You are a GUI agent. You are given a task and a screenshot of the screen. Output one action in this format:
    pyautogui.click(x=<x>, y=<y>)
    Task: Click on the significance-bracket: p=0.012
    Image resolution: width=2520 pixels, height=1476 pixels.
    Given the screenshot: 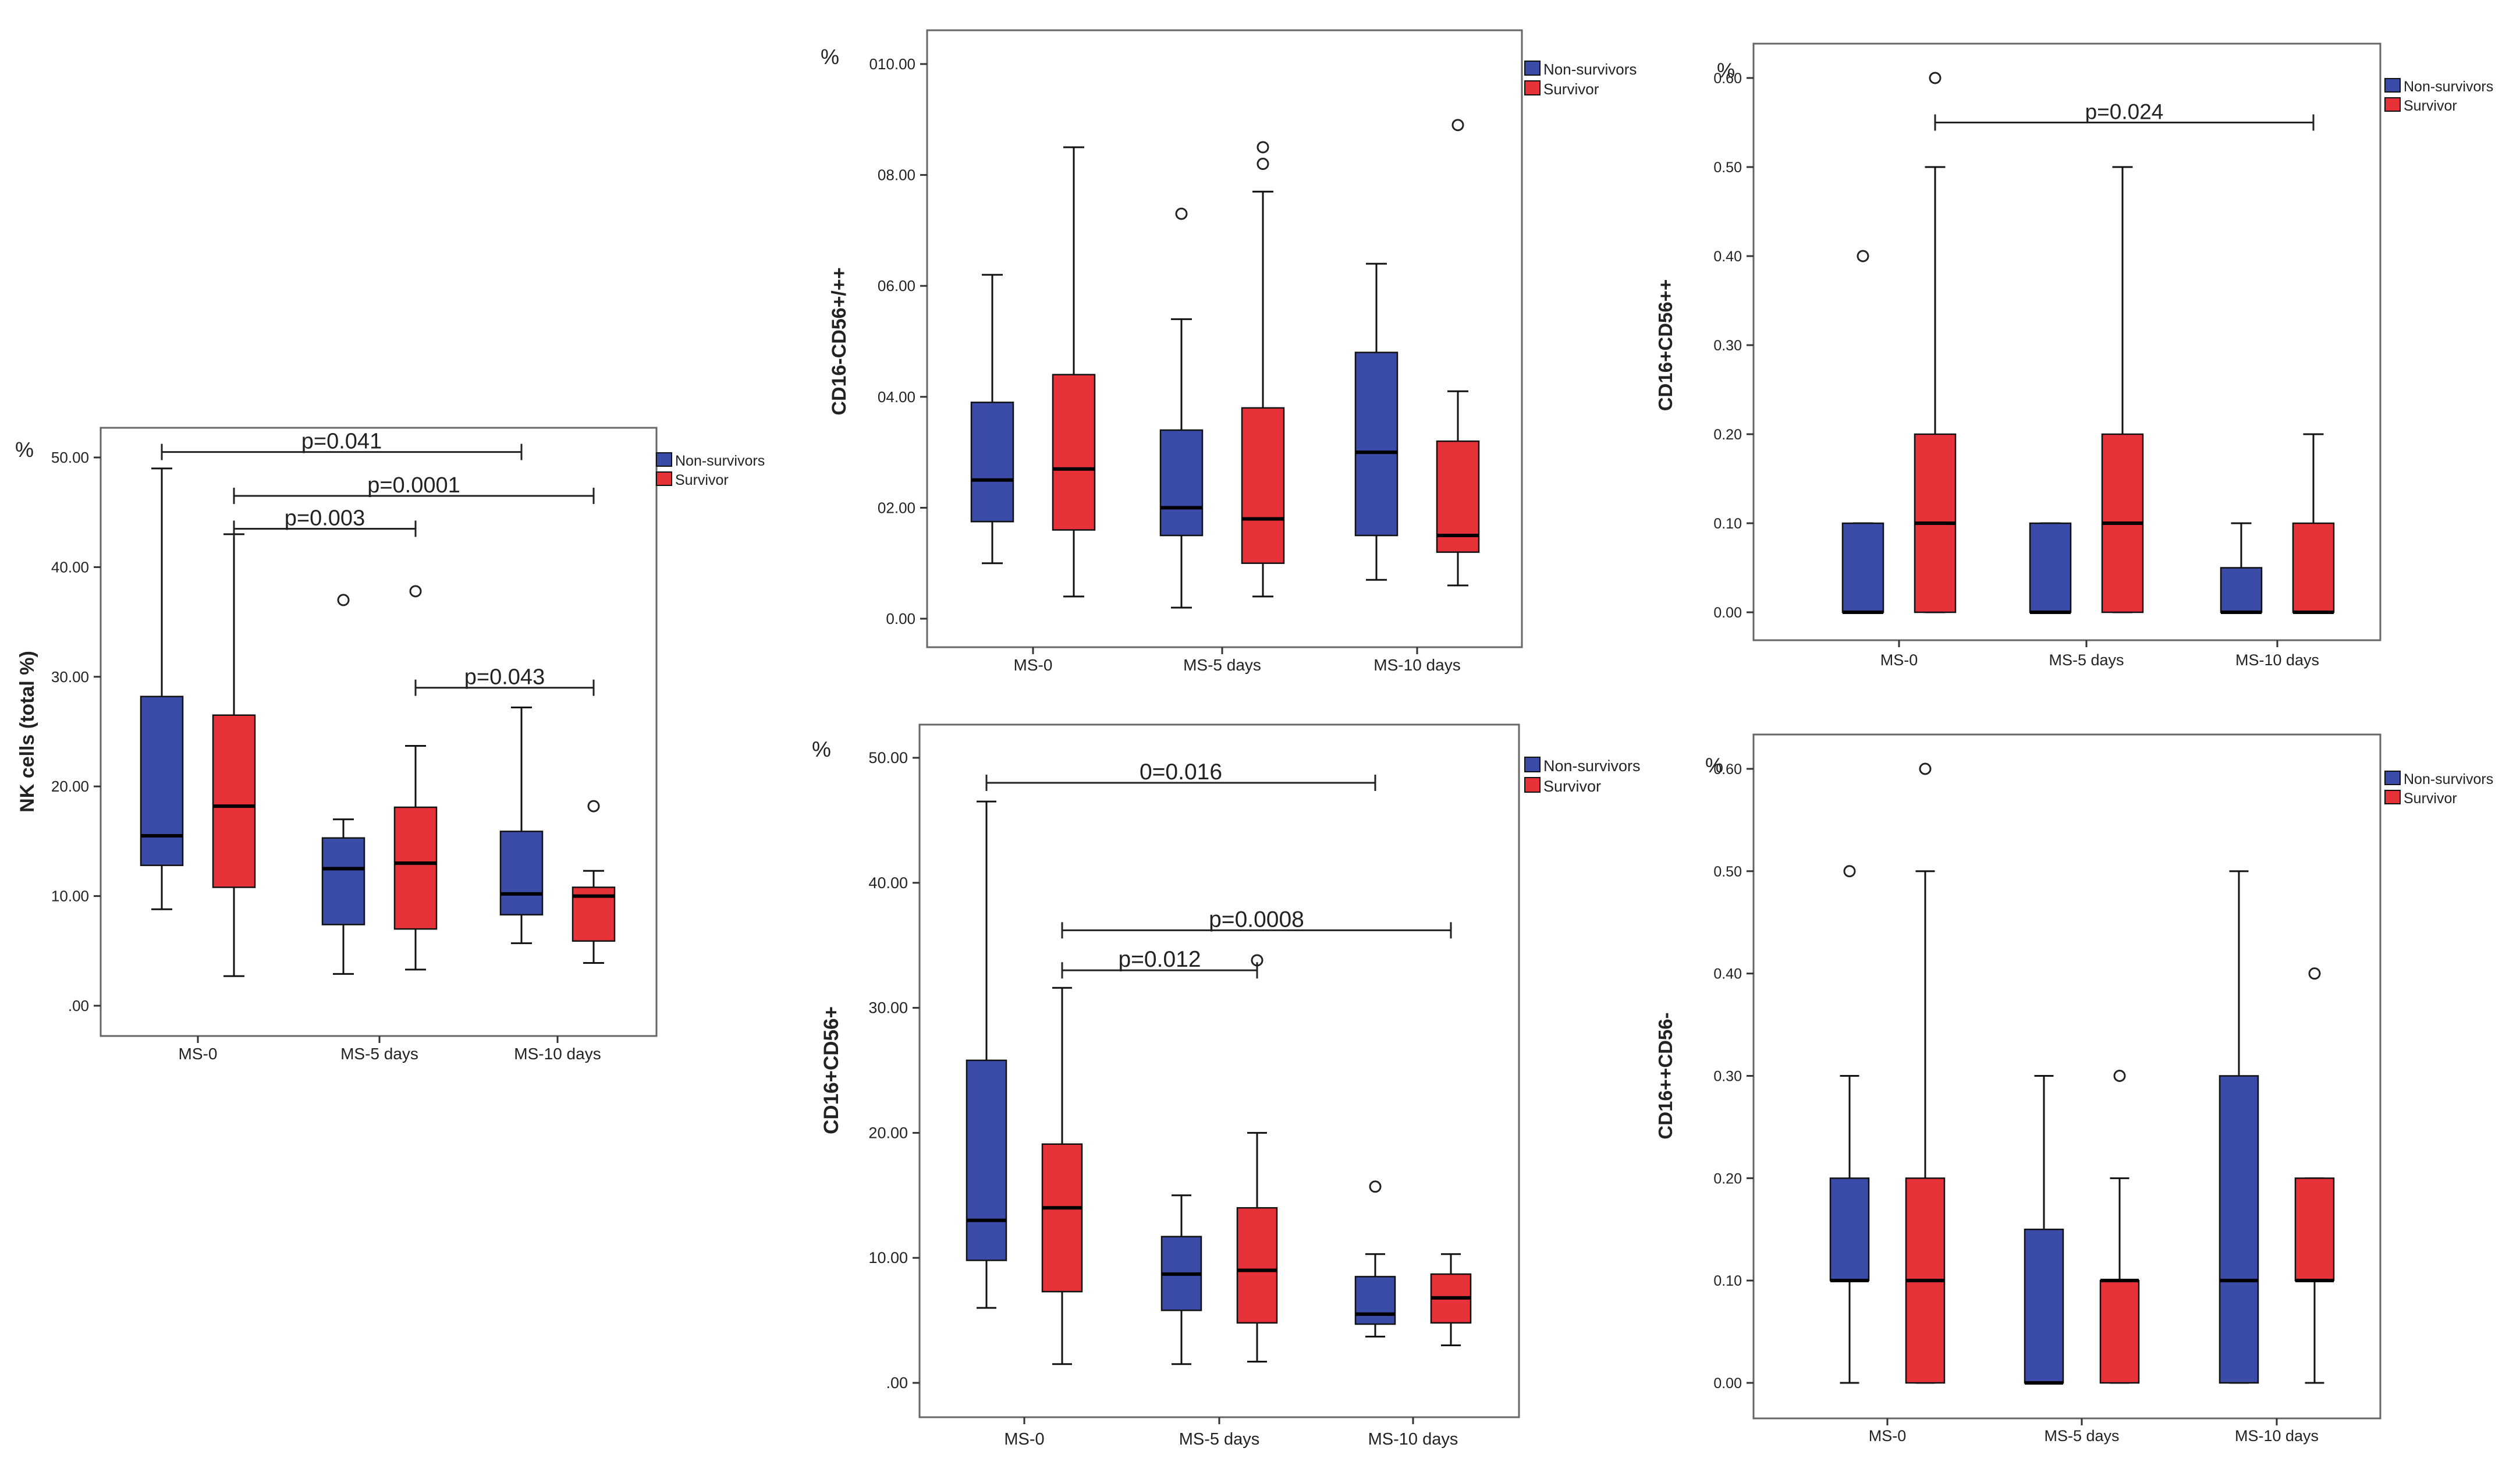 What is the action you would take?
    pyautogui.click(x=1159, y=963)
    